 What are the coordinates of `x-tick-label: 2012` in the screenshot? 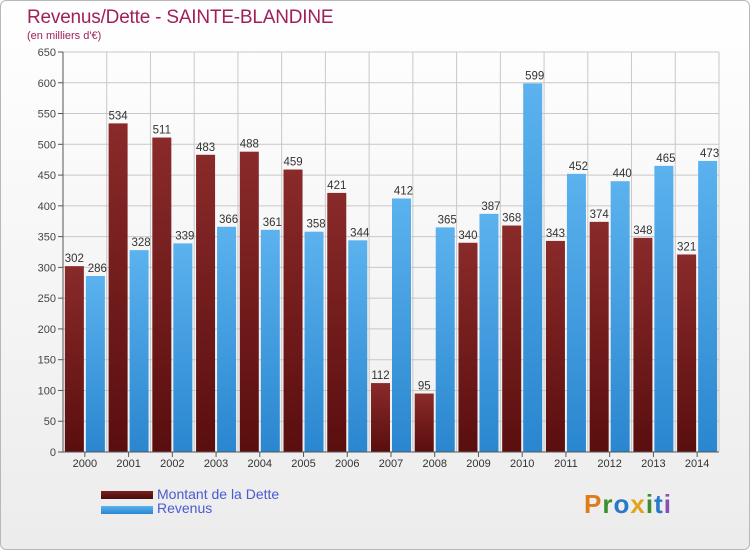 It's located at (609, 464).